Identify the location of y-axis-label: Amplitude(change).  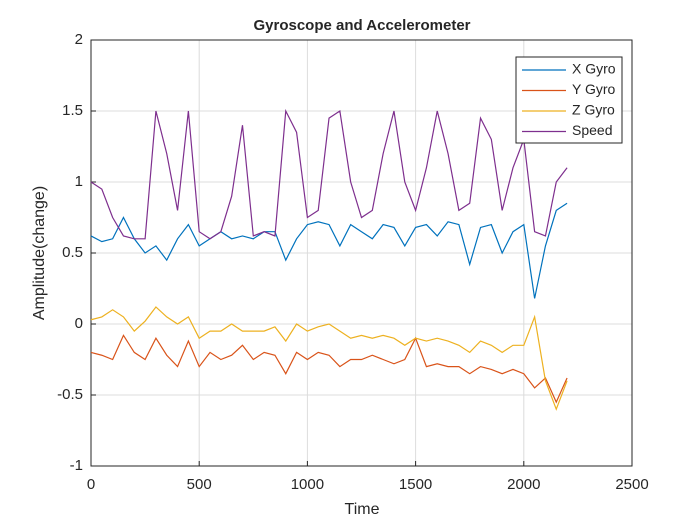
(39, 253).